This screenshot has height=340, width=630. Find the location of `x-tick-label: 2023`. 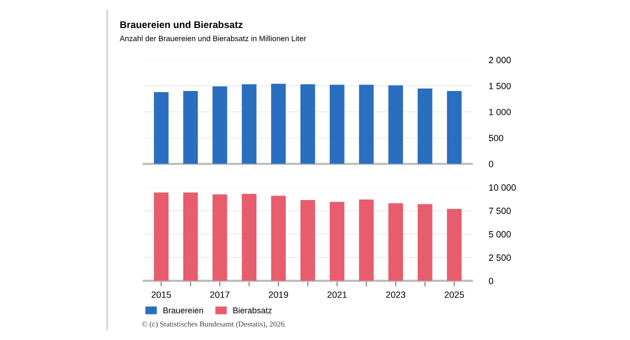

x-tick-label: 2023 is located at coordinates (396, 294).